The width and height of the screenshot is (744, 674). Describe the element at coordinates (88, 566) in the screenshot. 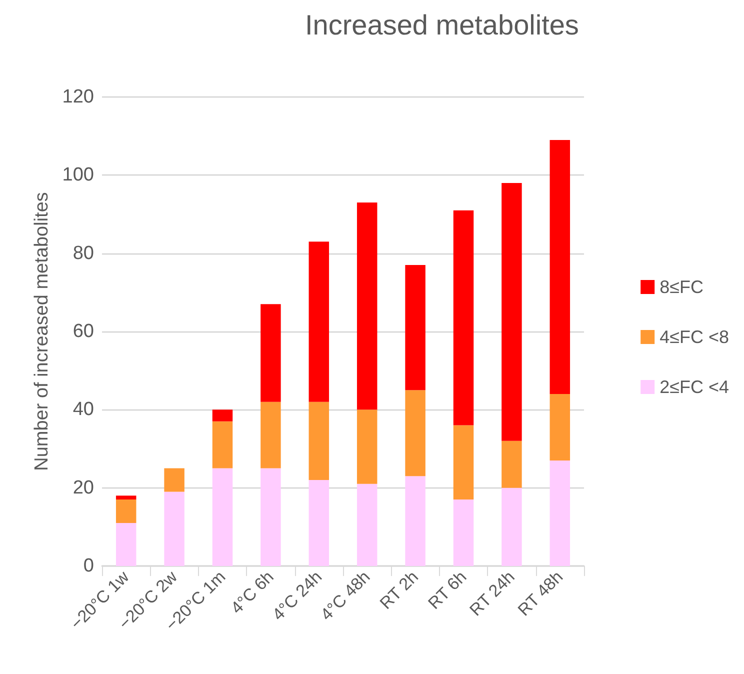

I see `y-tick-label: 0` at that location.